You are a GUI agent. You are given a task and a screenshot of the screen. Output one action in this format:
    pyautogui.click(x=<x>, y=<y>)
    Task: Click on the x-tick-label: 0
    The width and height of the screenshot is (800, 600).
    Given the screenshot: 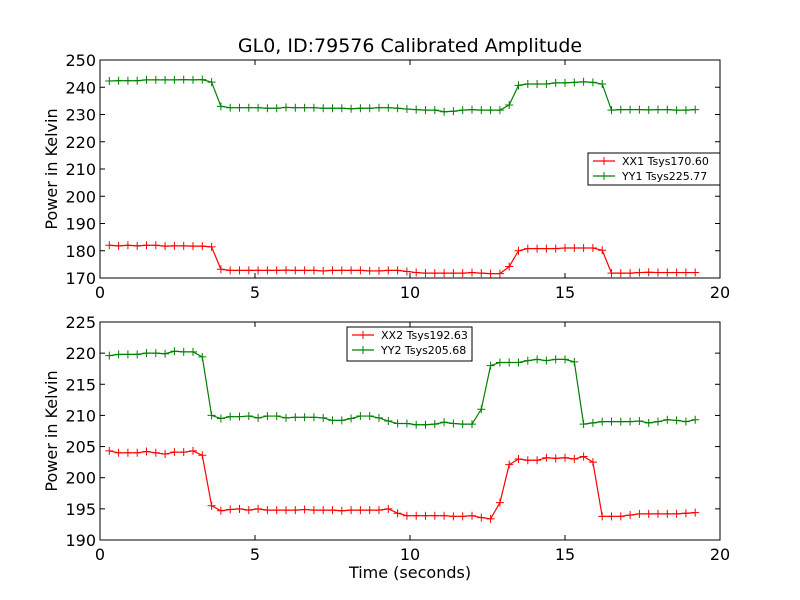 What is the action you would take?
    pyautogui.click(x=100, y=292)
    